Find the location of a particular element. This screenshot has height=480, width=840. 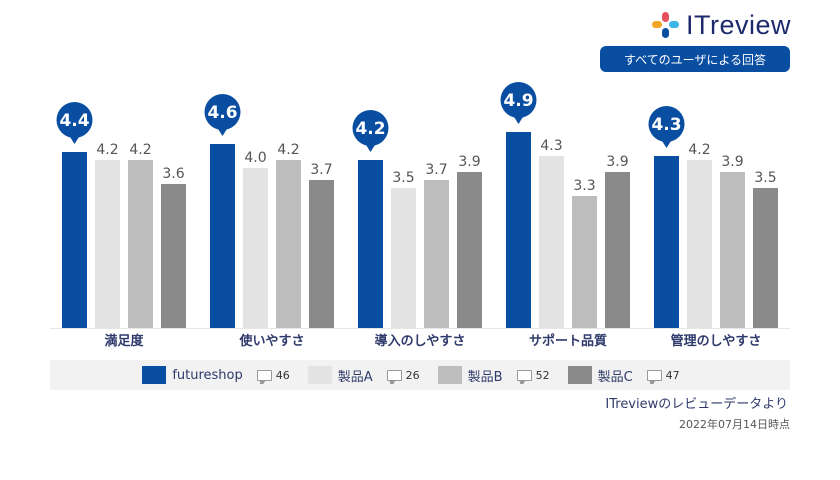

legend-item-product-a: 製品A 26 is located at coordinates (363, 375).